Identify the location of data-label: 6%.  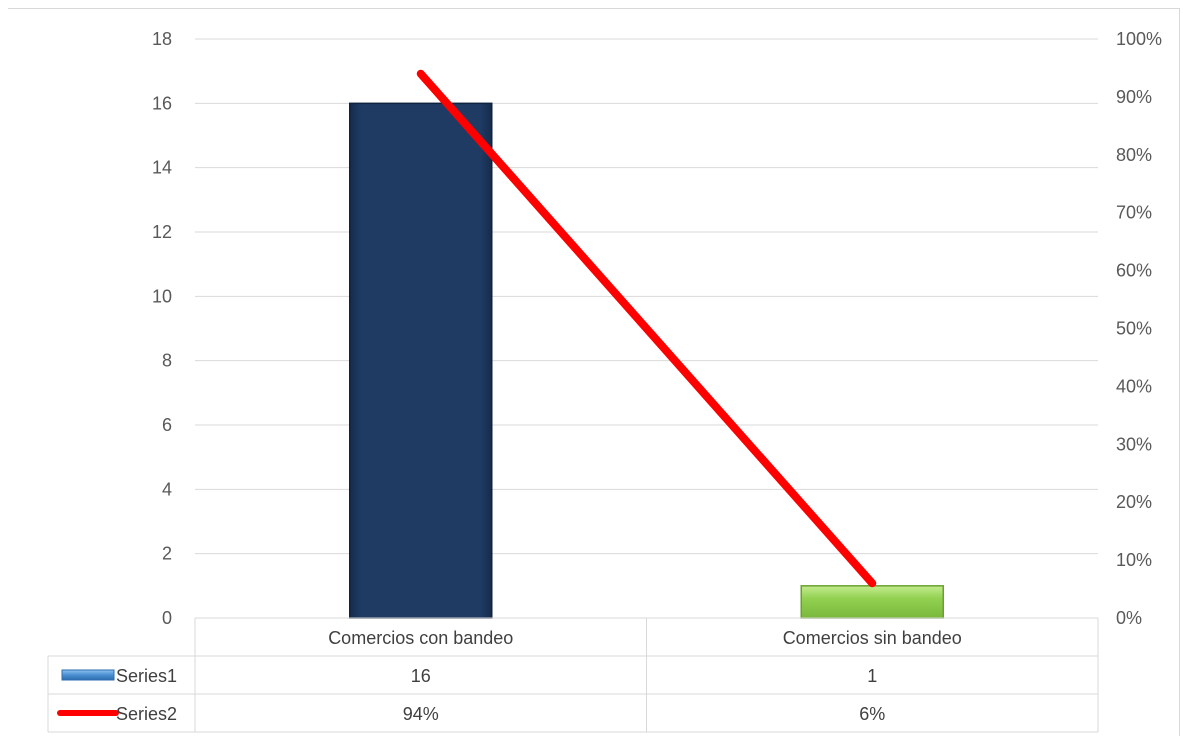
(872, 714).